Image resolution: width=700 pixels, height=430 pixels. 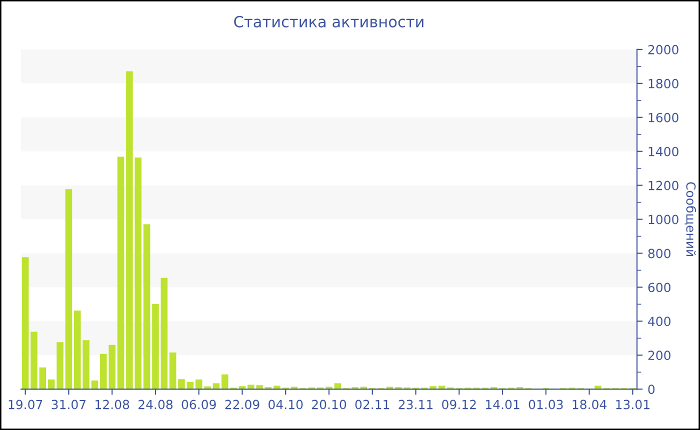 What do you see at coordinates (69, 405) in the screenshot?
I see `x-tick-label: 31.07` at bounding box center [69, 405].